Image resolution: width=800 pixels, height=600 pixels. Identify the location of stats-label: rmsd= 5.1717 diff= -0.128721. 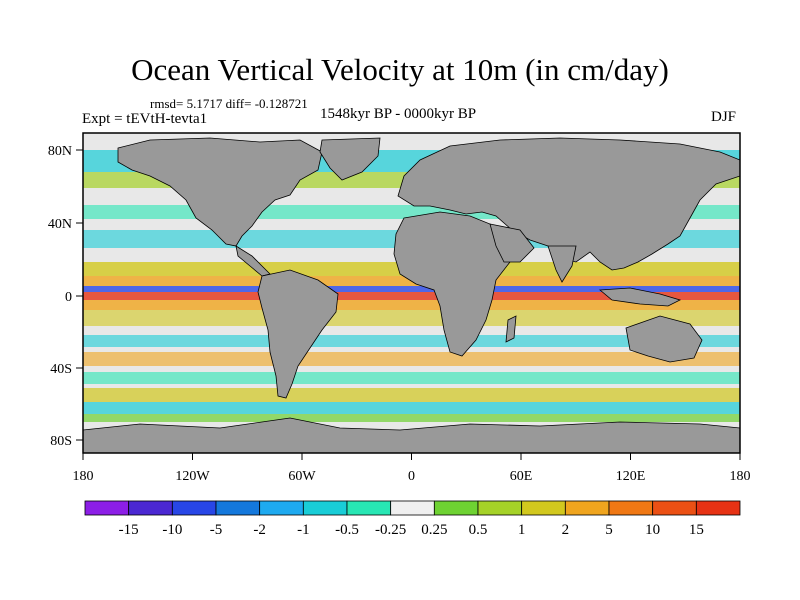
(229, 103).